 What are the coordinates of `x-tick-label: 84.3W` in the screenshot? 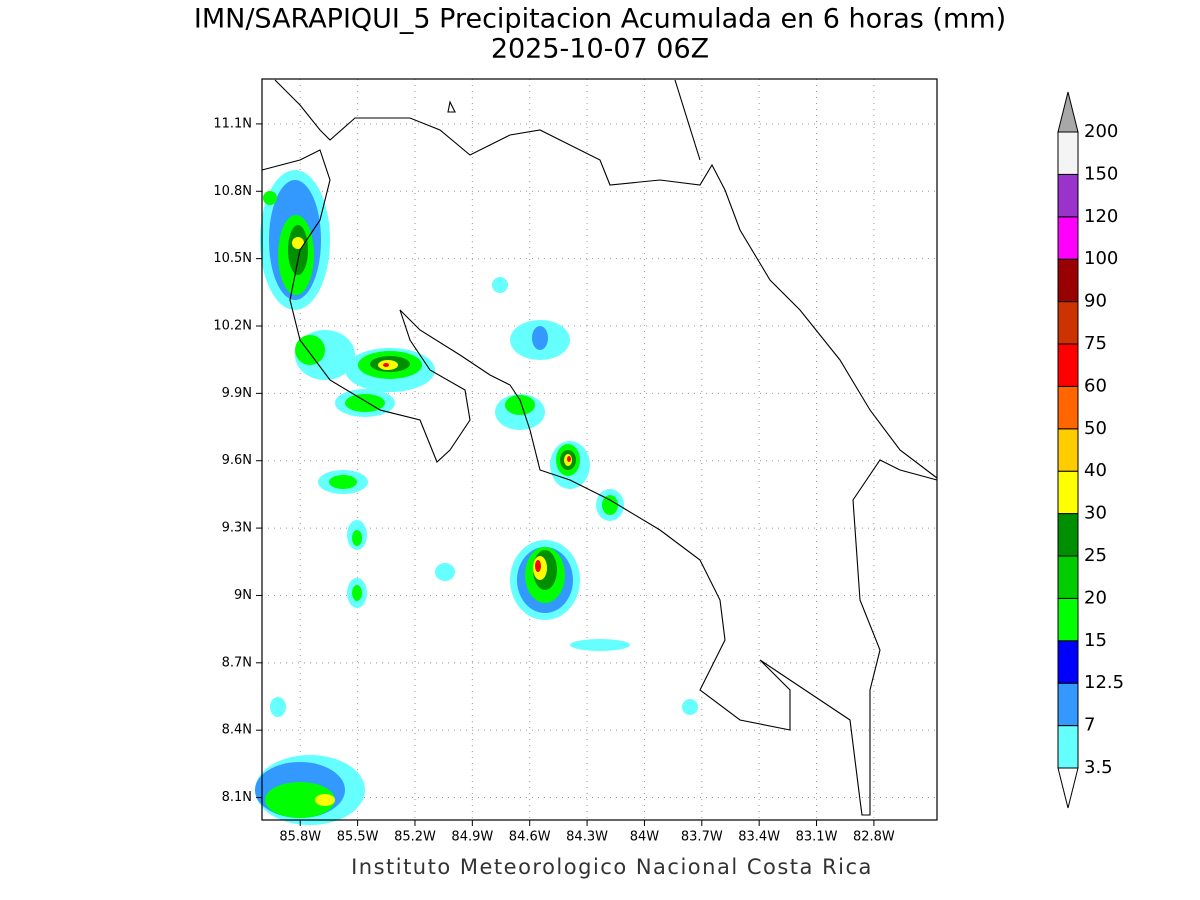 It's located at (587, 837).